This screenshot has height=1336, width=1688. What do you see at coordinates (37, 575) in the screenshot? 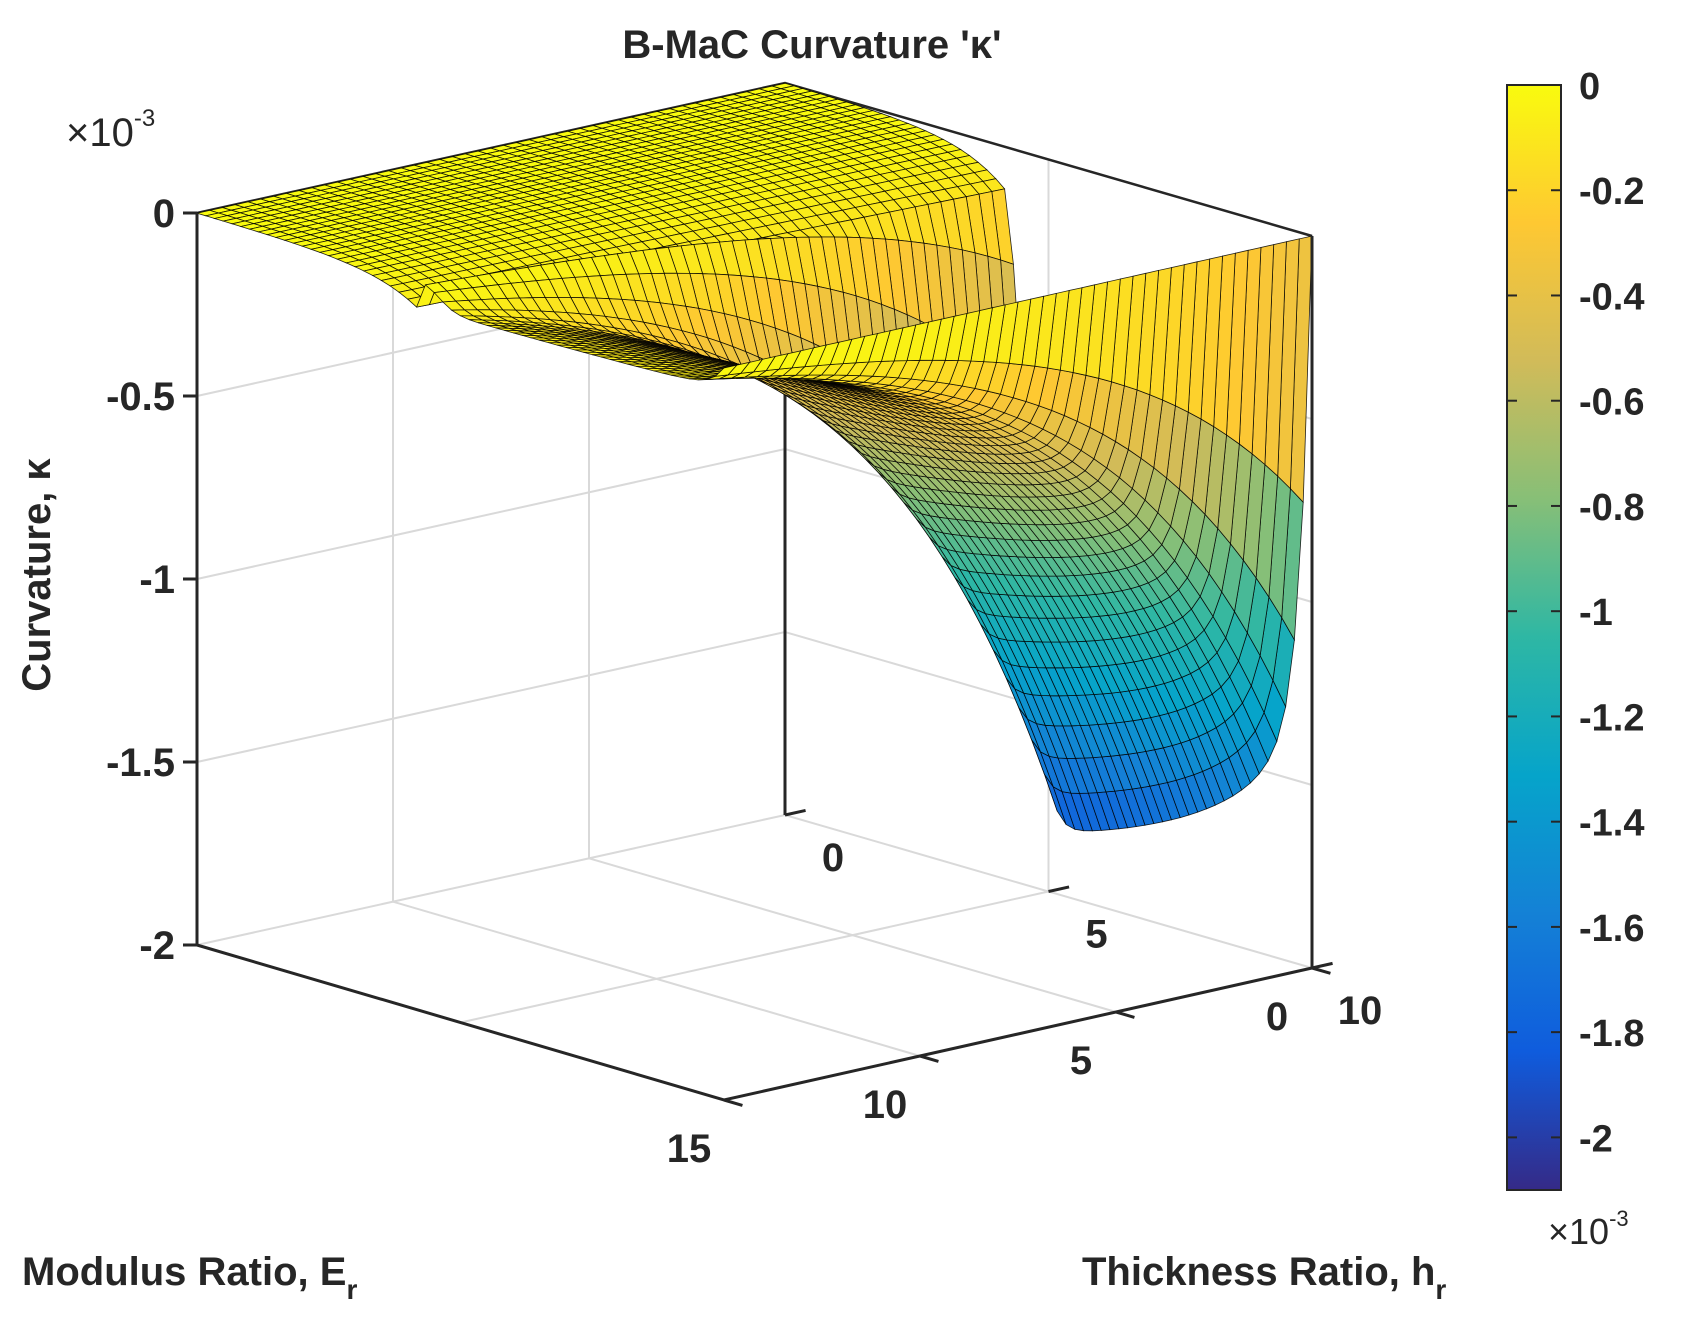
I see `z-axis-label: Curvature, κ` at bounding box center [37, 575].